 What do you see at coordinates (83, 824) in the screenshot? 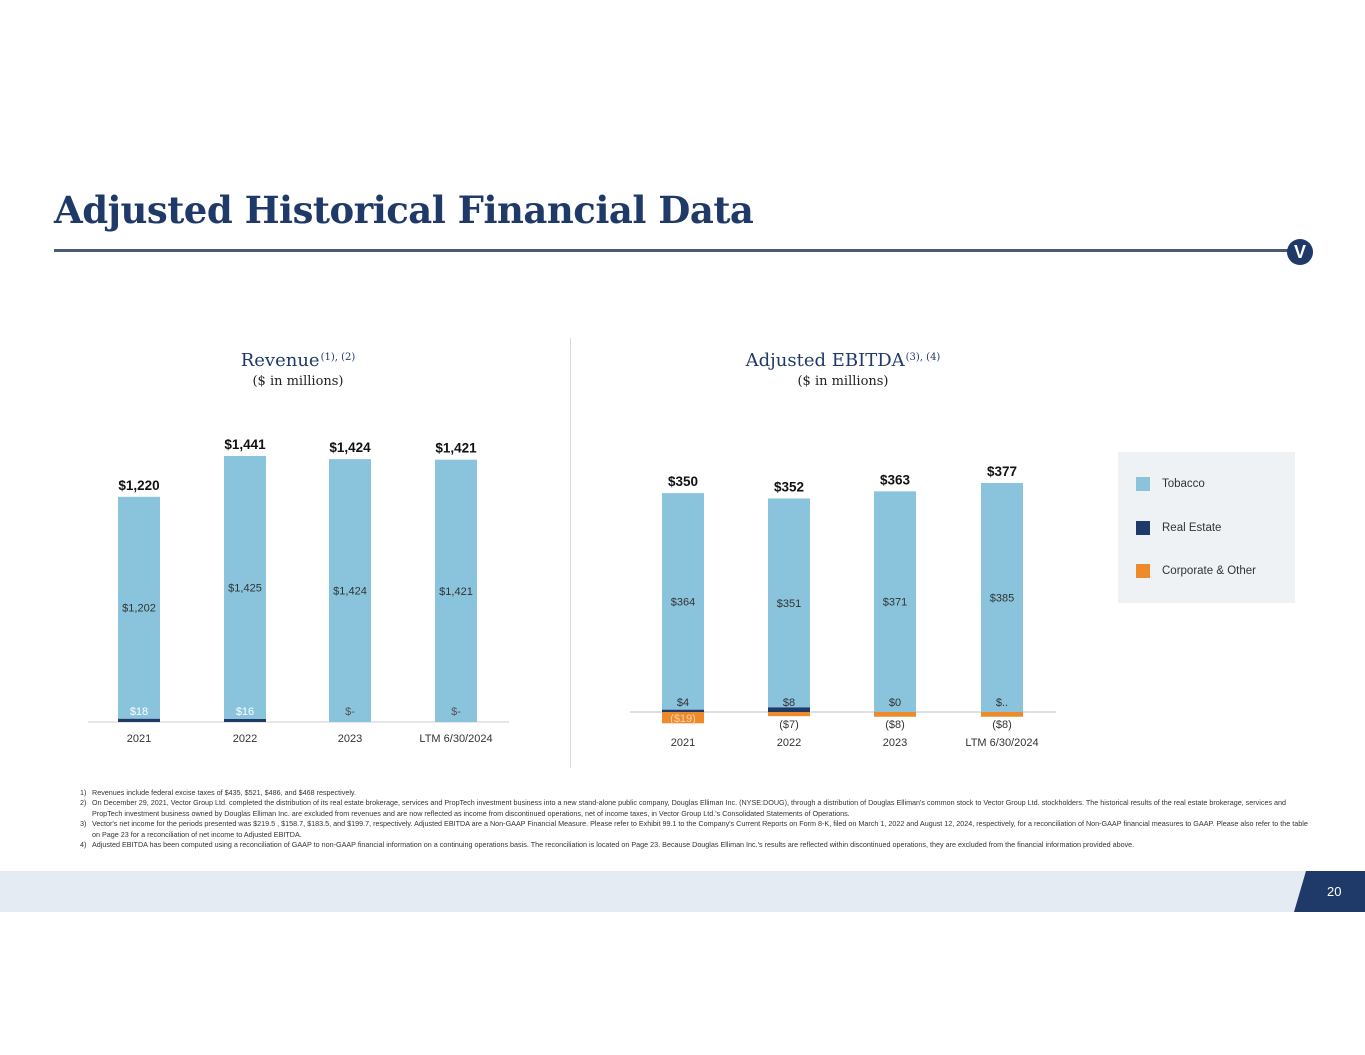
I see `footnote-number: 3)` at bounding box center [83, 824].